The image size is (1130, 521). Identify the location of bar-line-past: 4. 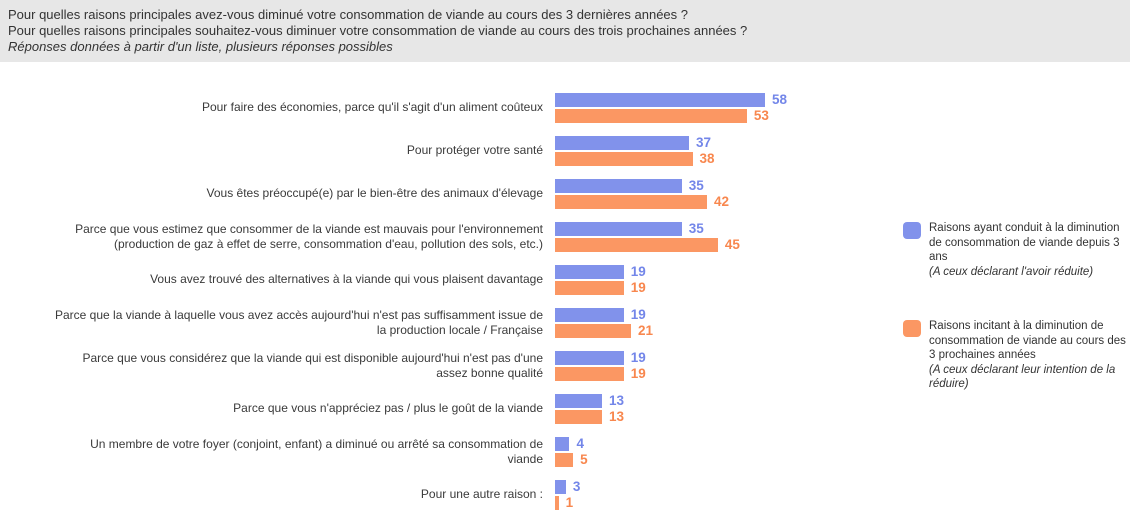
(571, 443).